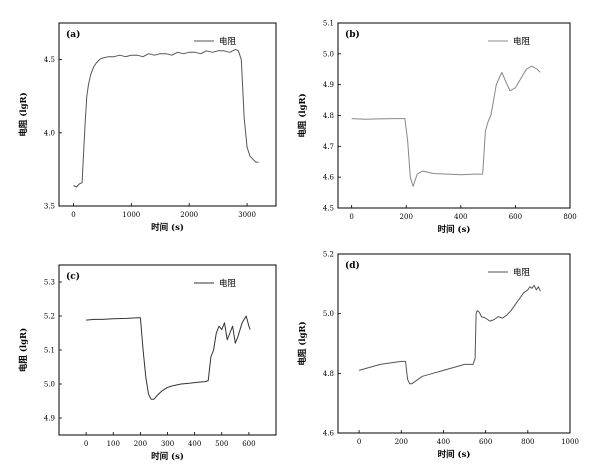 The image size is (607, 474). What do you see at coordinates (49, 207) in the screenshot?
I see `y-tick-label: 3.5` at bounding box center [49, 207].